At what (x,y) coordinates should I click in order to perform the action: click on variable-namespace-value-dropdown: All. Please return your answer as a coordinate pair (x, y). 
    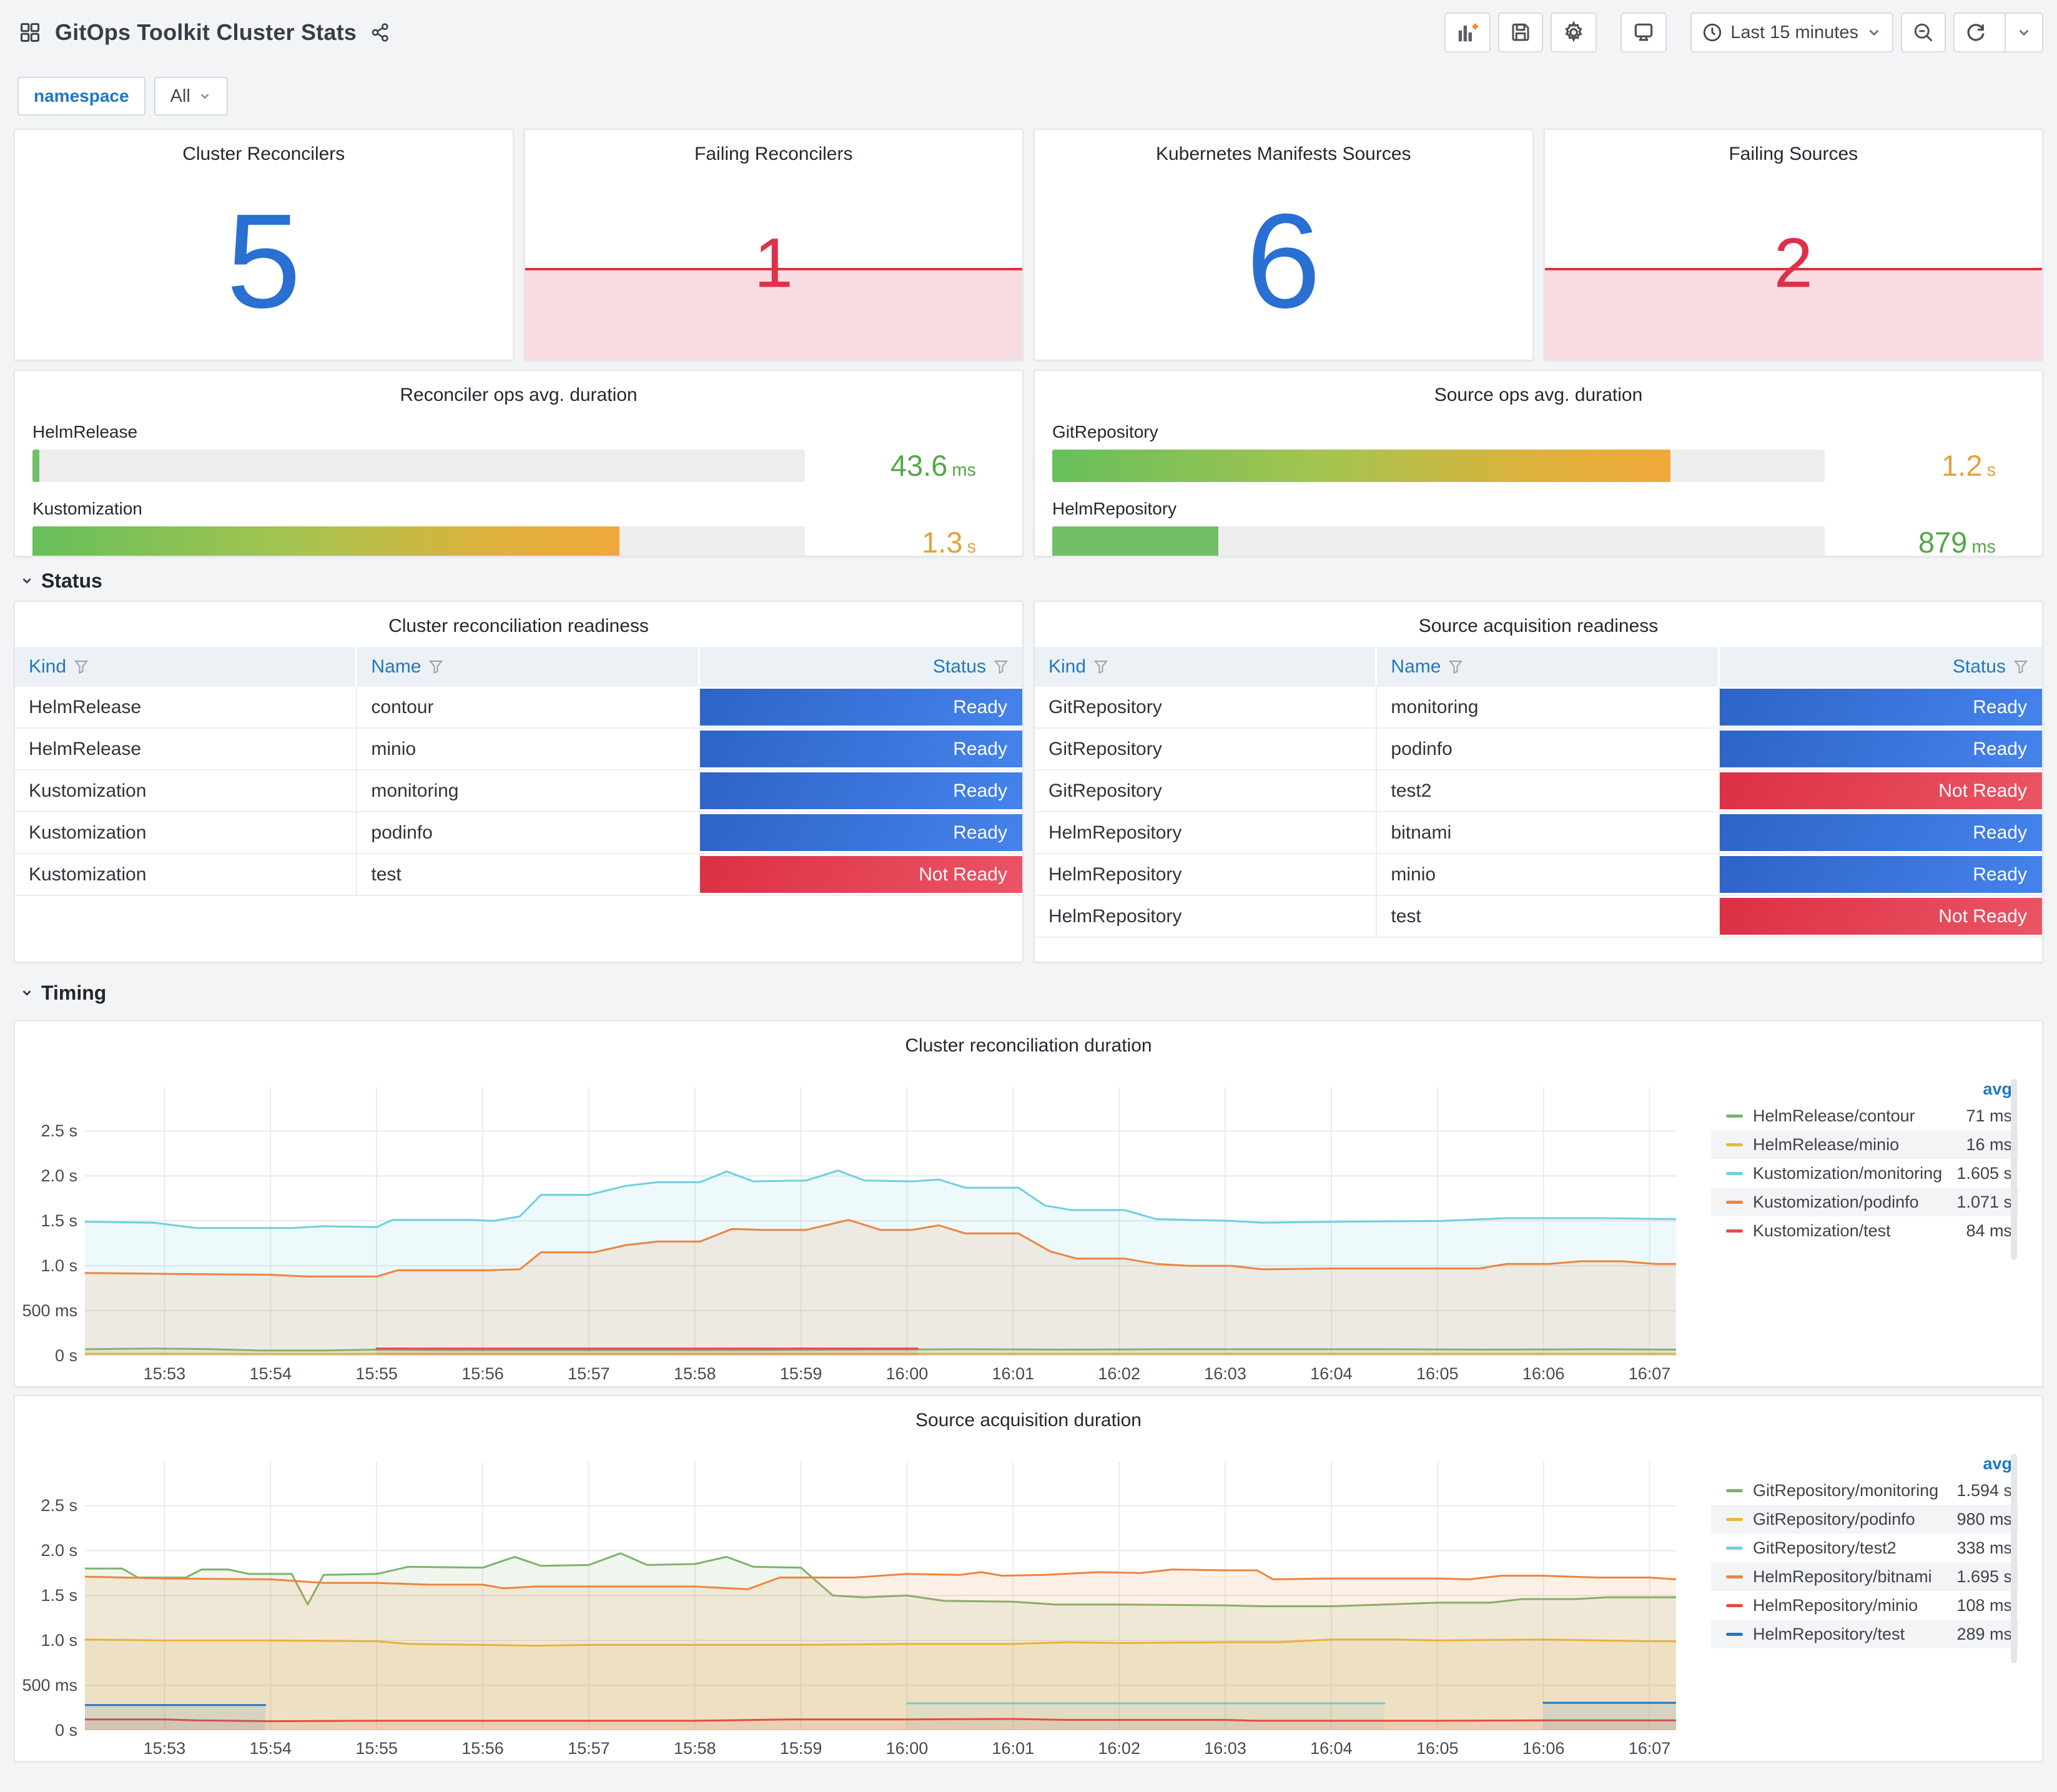
    Looking at the image, I should click on (191, 96).